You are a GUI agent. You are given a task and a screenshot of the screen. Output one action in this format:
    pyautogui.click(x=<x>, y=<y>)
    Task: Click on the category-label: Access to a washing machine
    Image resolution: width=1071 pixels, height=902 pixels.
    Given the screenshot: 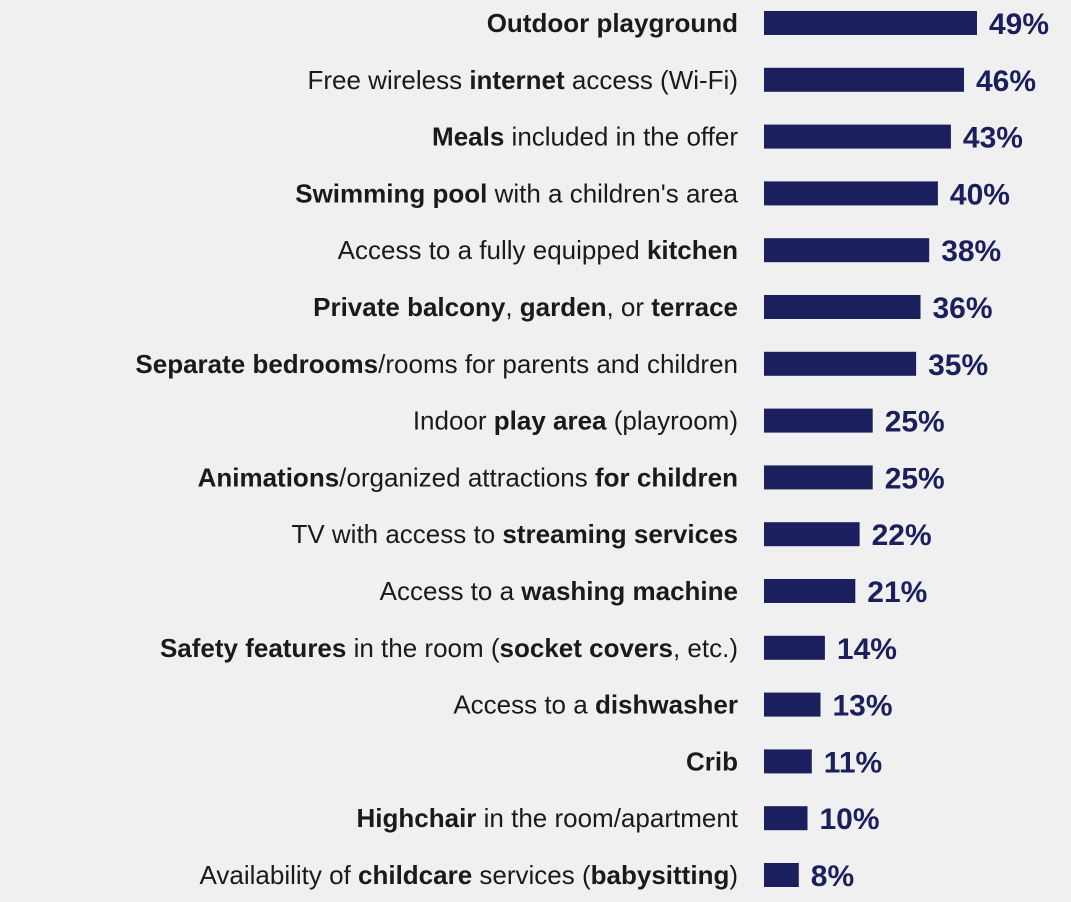 What is the action you would take?
    pyautogui.click(x=559, y=591)
    